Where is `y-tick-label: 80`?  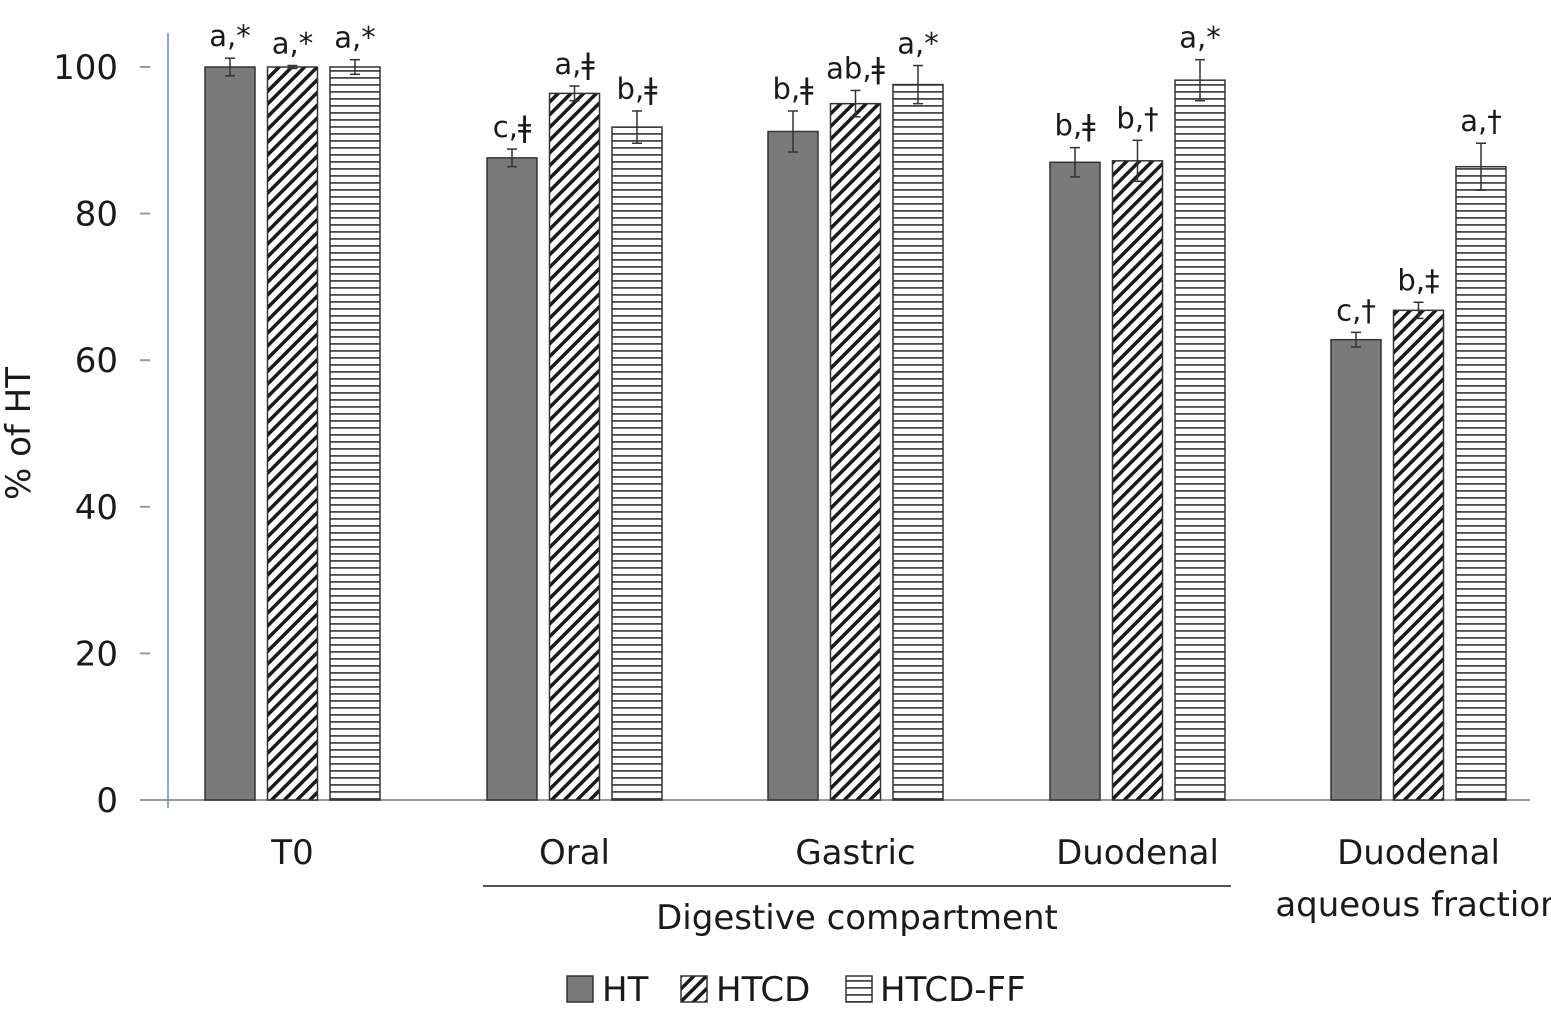 y-tick-label: 80 is located at coordinates (96, 215).